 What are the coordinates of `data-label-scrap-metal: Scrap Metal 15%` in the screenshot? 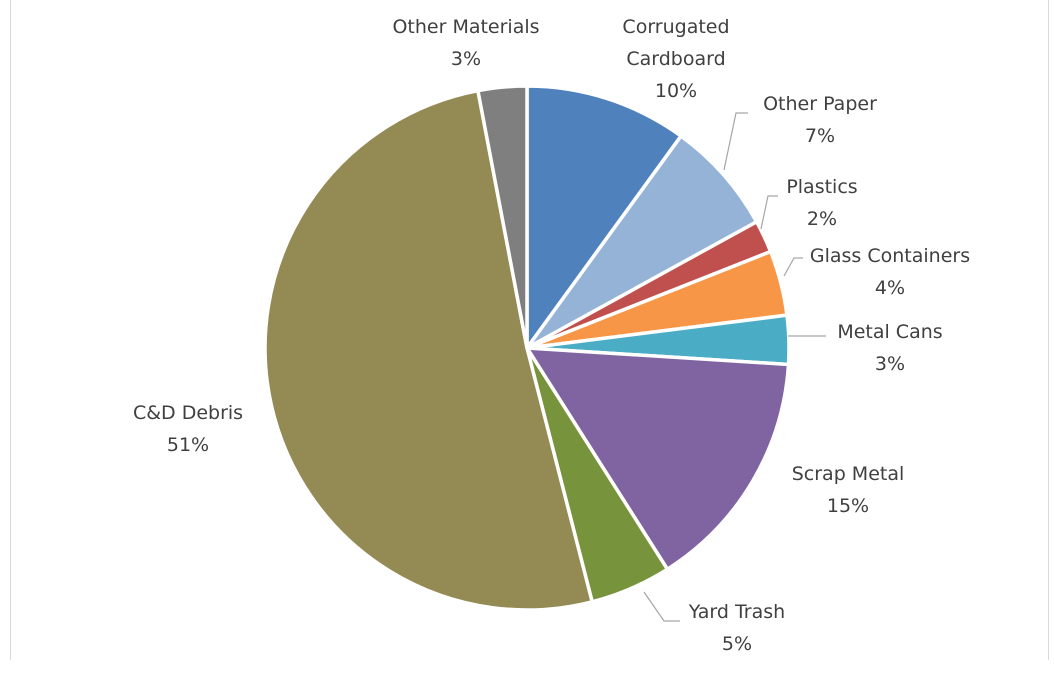 It's located at (848, 490).